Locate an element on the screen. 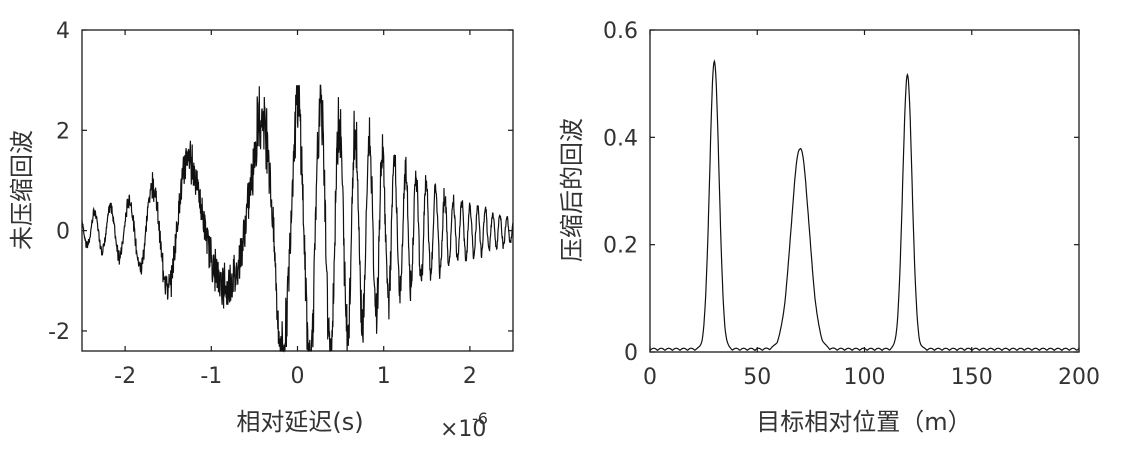 The height and width of the screenshot is (456, 1135). x-tick-label: 1 is located at coordinates (384, 376).